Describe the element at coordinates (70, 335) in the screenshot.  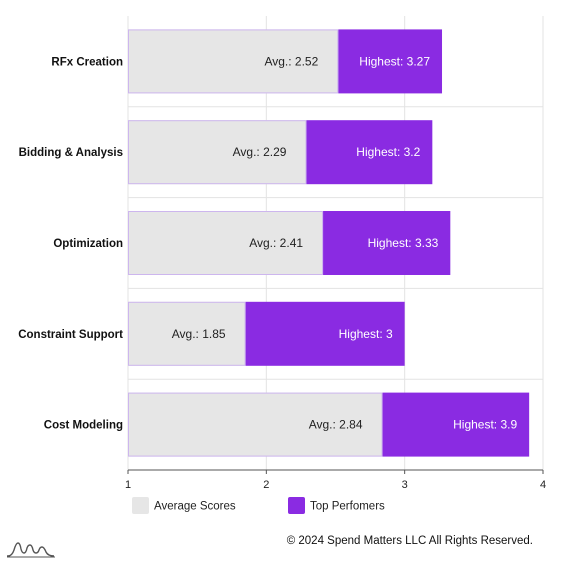
I see `category-label: Constraint Support` at that location.